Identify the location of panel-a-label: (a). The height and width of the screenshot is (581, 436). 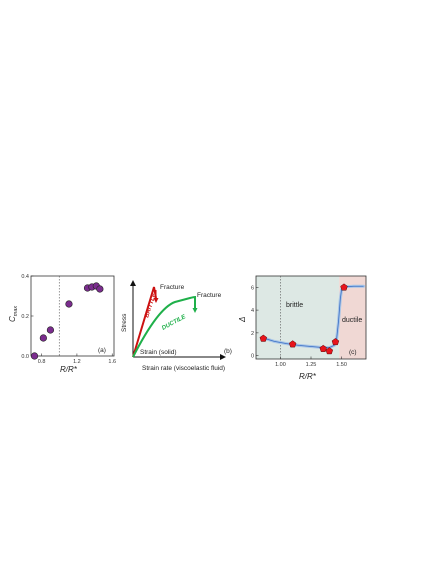
(102, 350).